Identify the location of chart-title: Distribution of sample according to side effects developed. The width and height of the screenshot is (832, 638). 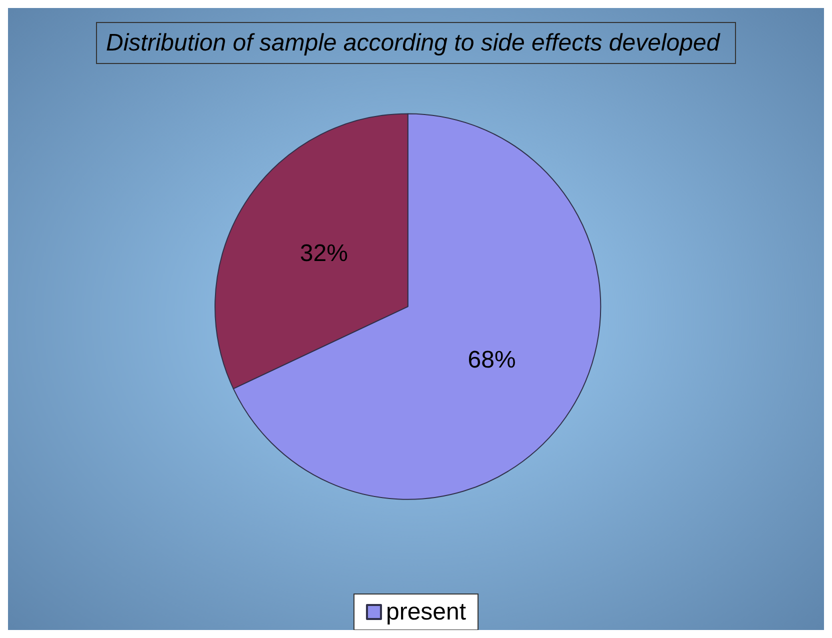
(413, 43).